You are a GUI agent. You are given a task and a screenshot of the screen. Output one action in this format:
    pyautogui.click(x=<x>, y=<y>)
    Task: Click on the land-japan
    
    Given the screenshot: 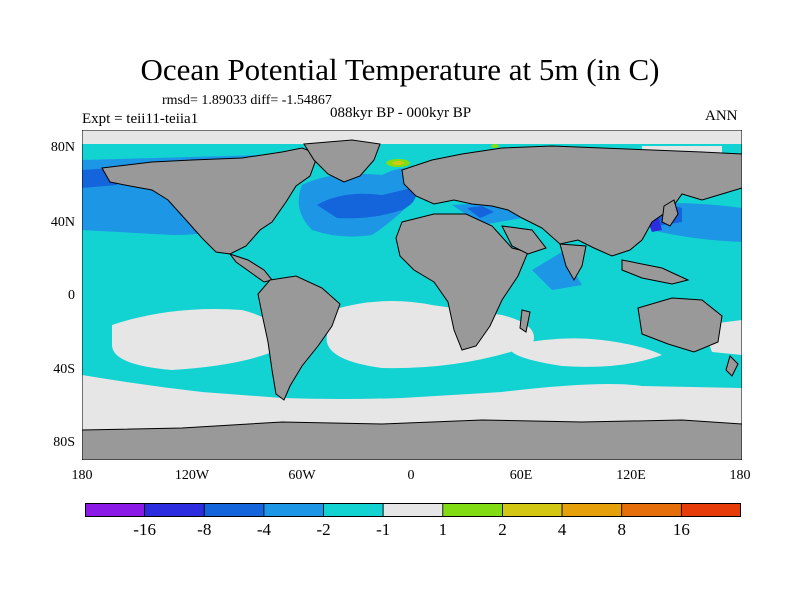 What is the action you would take?
    pyautogui.click(x=670, y=213)
    